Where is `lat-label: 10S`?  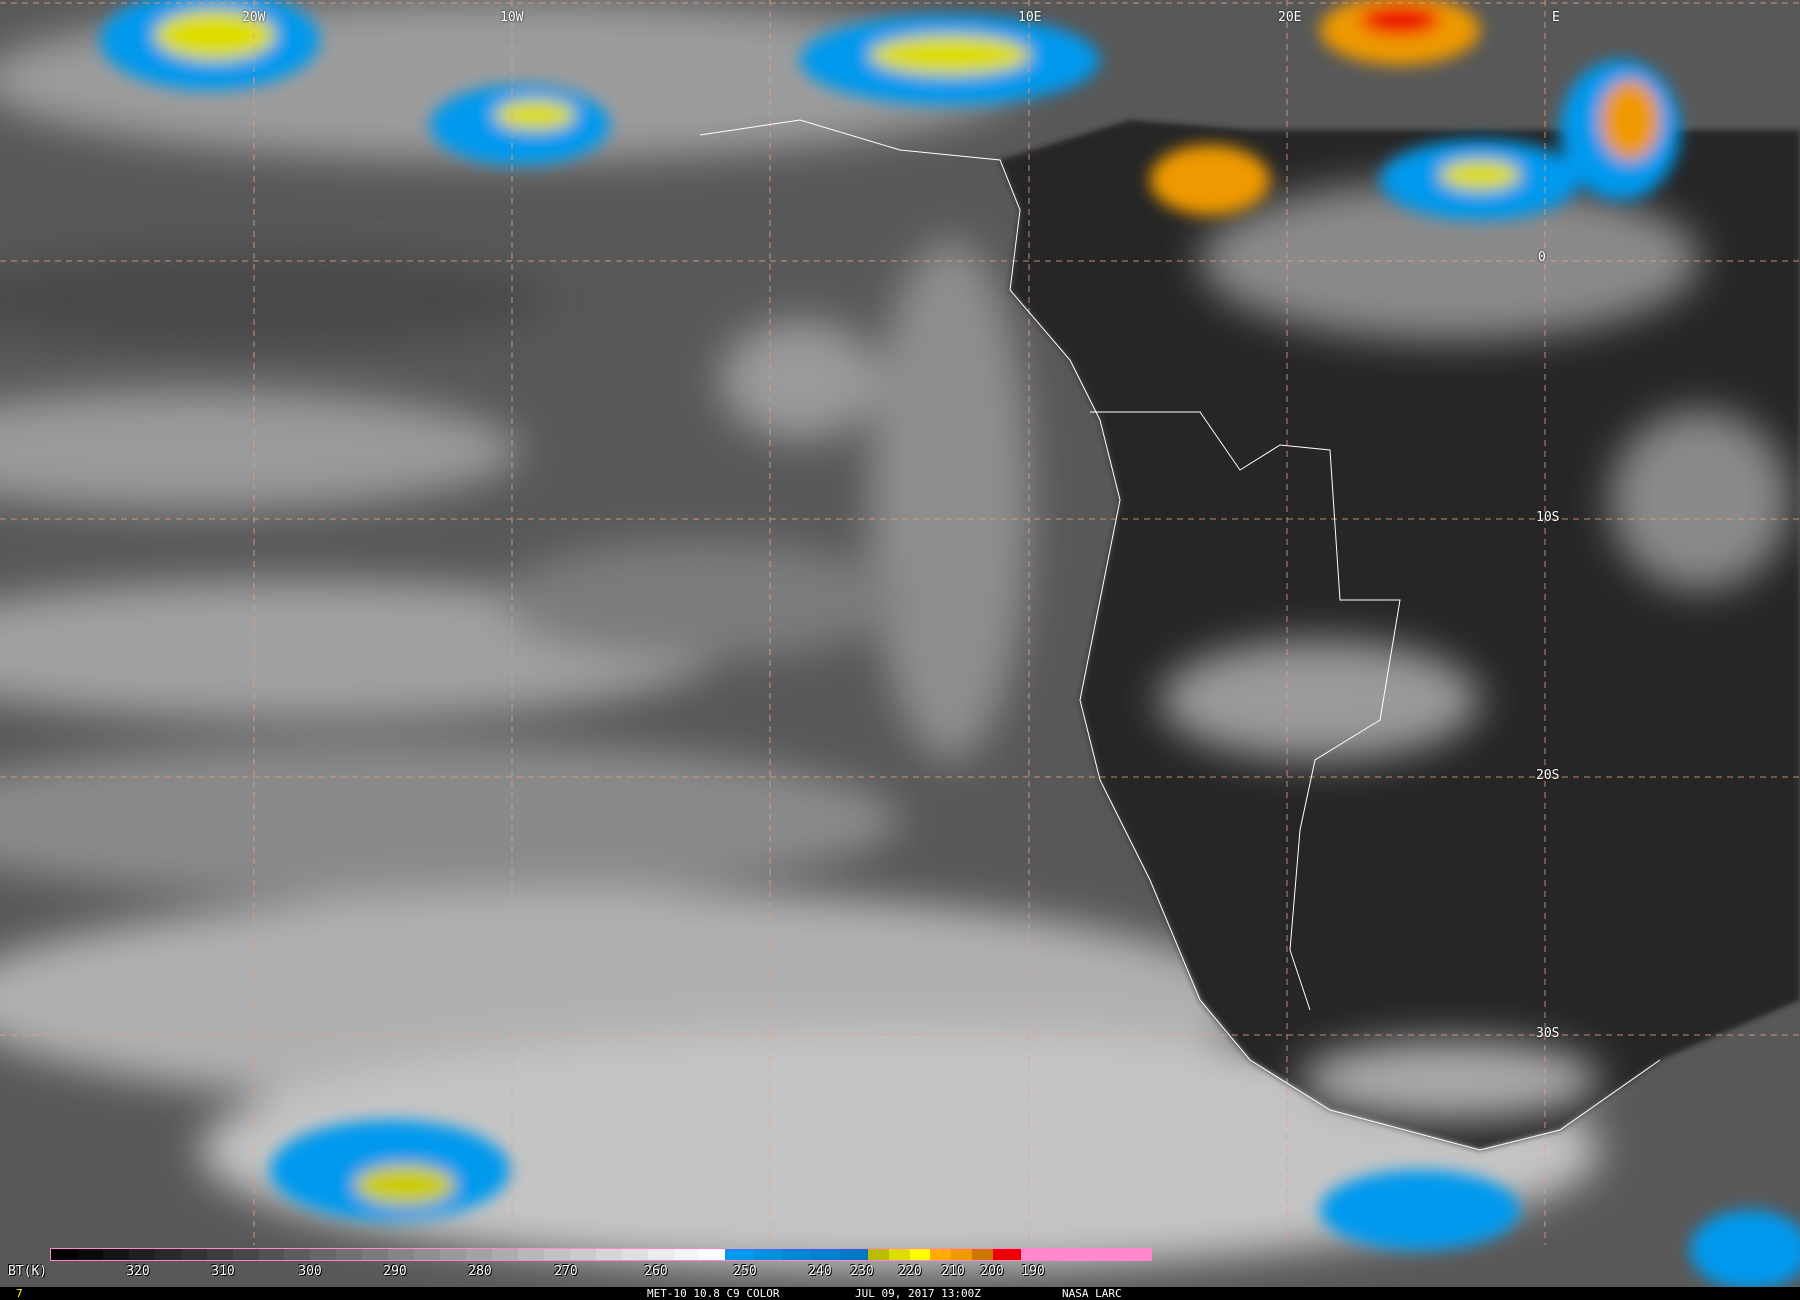
lat-label: 10S is located at coordinates (1548, 517).